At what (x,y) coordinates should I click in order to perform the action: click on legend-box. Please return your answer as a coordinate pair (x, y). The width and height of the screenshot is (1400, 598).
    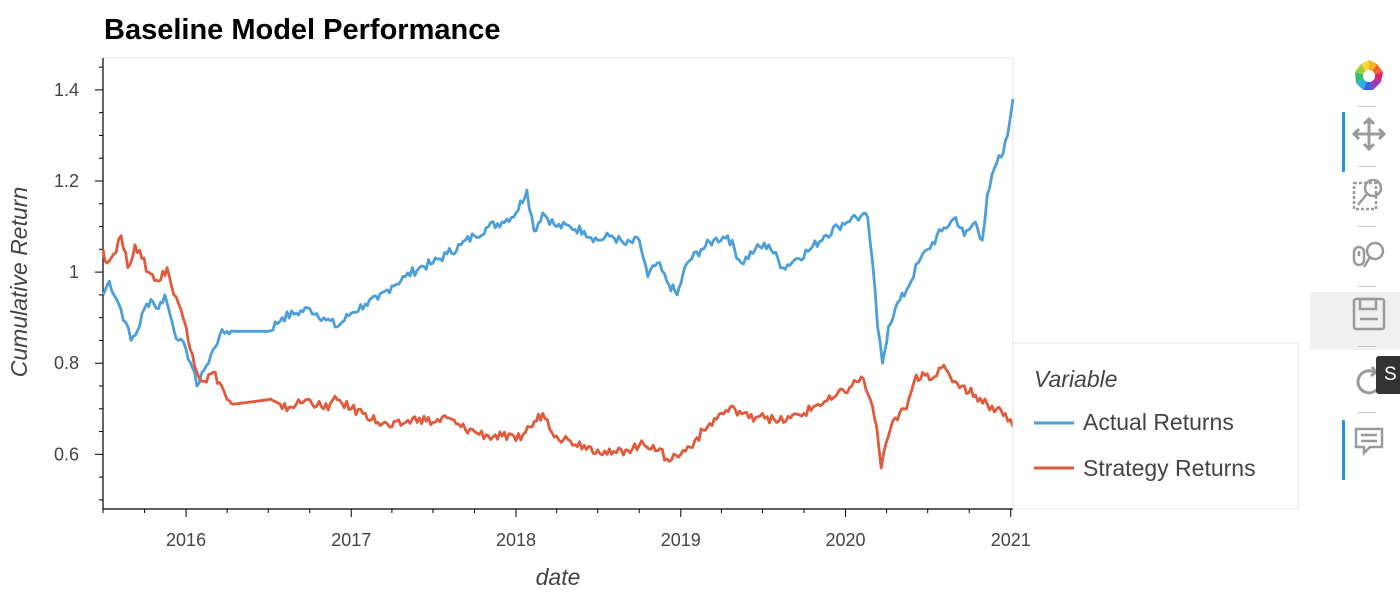
    Looking at the image, I should click on (1155, 426).